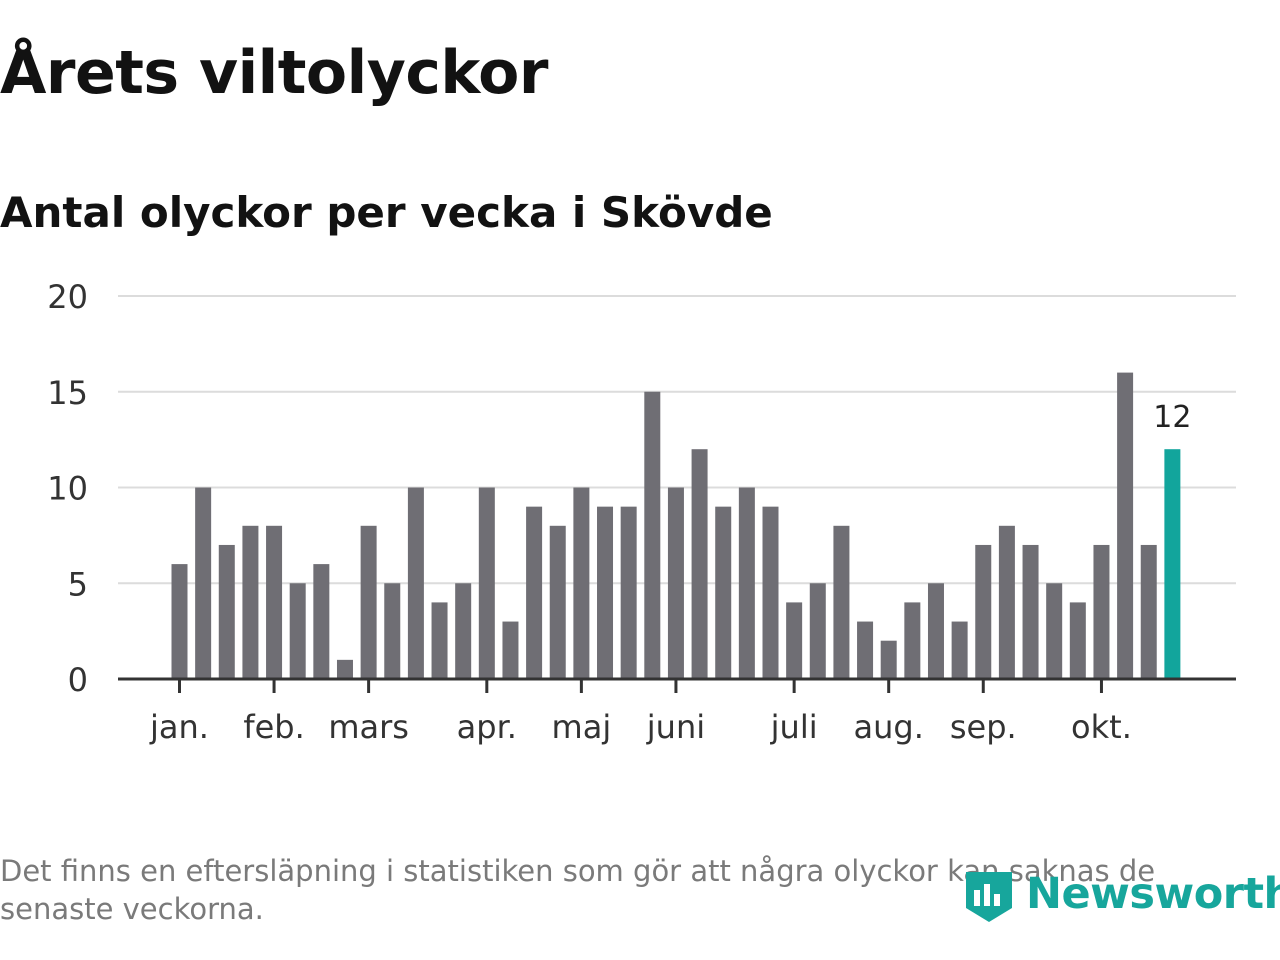  I want to click on y-tick-label: 0, so click(78, 680).